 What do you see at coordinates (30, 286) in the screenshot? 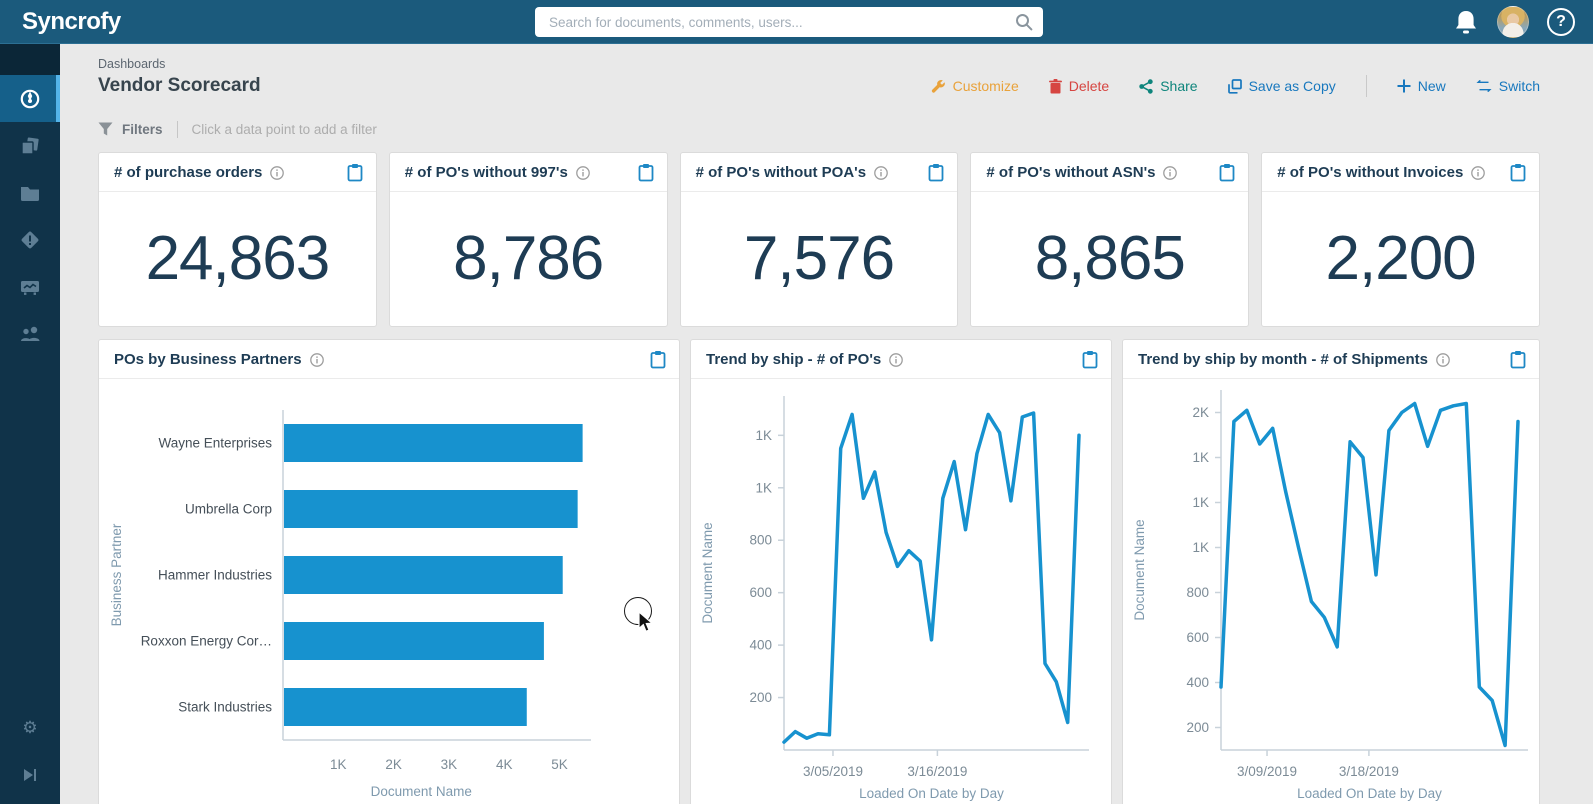
I see `sidebar-item-reports` at bounding box center [30, 286].